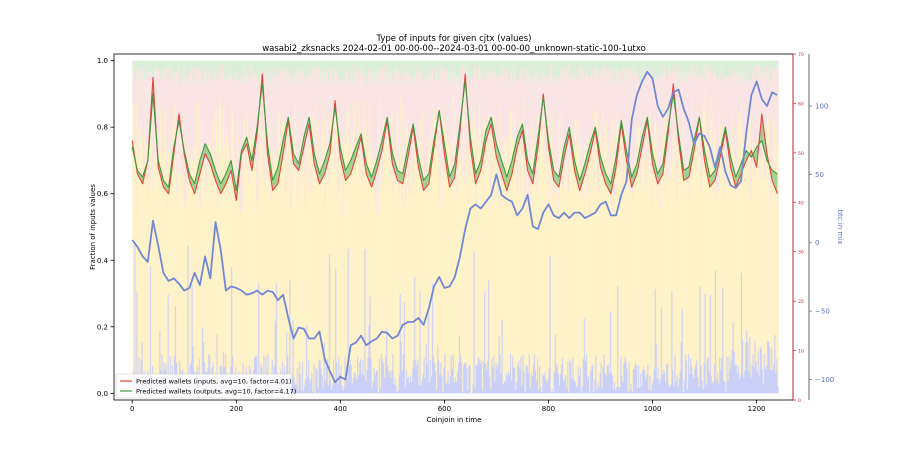 The height and width of the screenshot is (454, 900). Describe the element at coordinates (102, 61) in the screenshot. I see `y-tick-label: 1.0` at that location.